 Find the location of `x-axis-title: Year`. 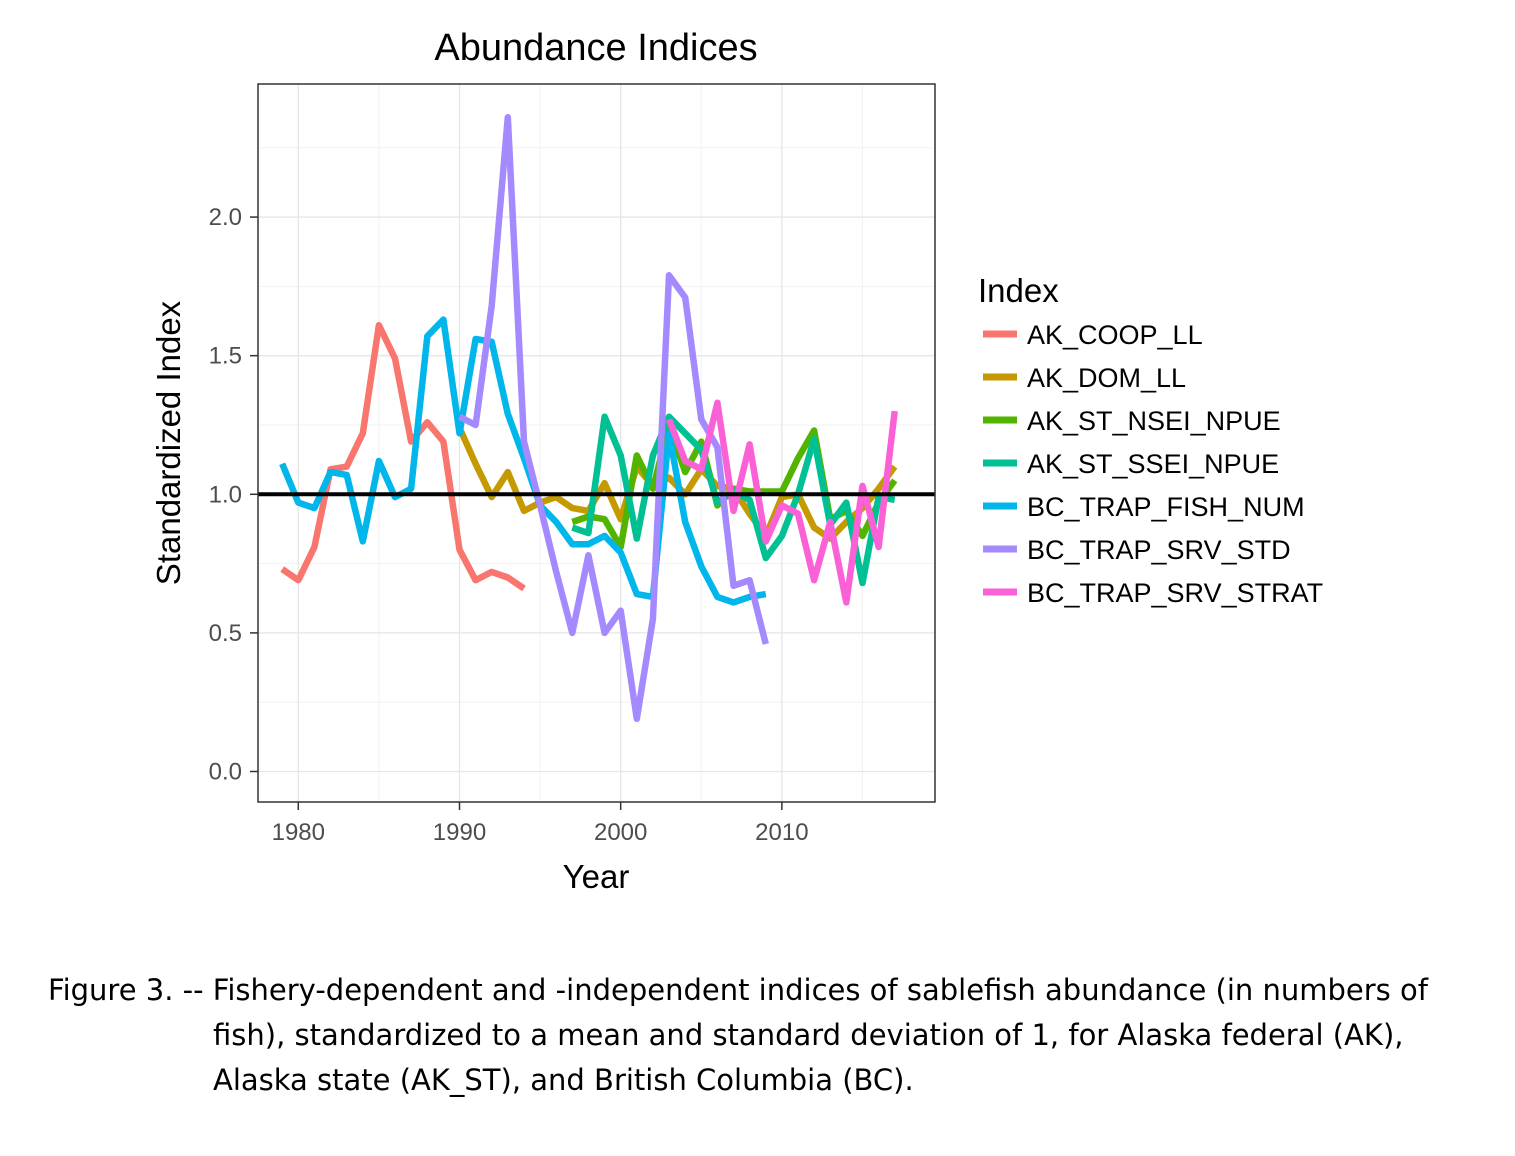

x-axis-title: Year is located at coordinates (596, 876).